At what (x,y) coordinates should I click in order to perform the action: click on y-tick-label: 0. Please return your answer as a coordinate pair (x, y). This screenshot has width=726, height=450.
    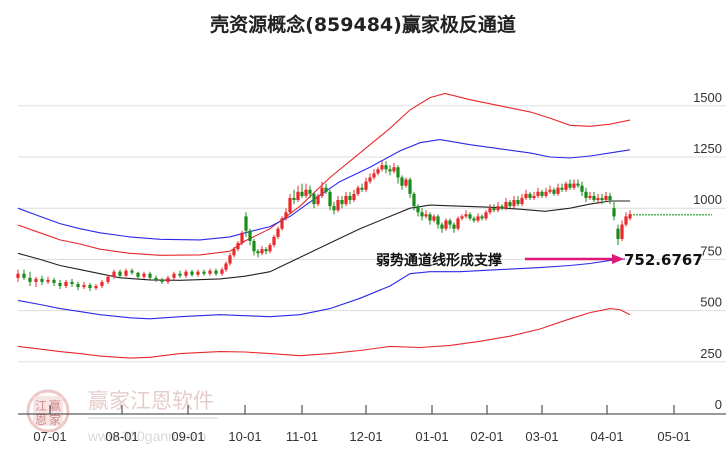
    Looking at the image, I should click on (718, 404).